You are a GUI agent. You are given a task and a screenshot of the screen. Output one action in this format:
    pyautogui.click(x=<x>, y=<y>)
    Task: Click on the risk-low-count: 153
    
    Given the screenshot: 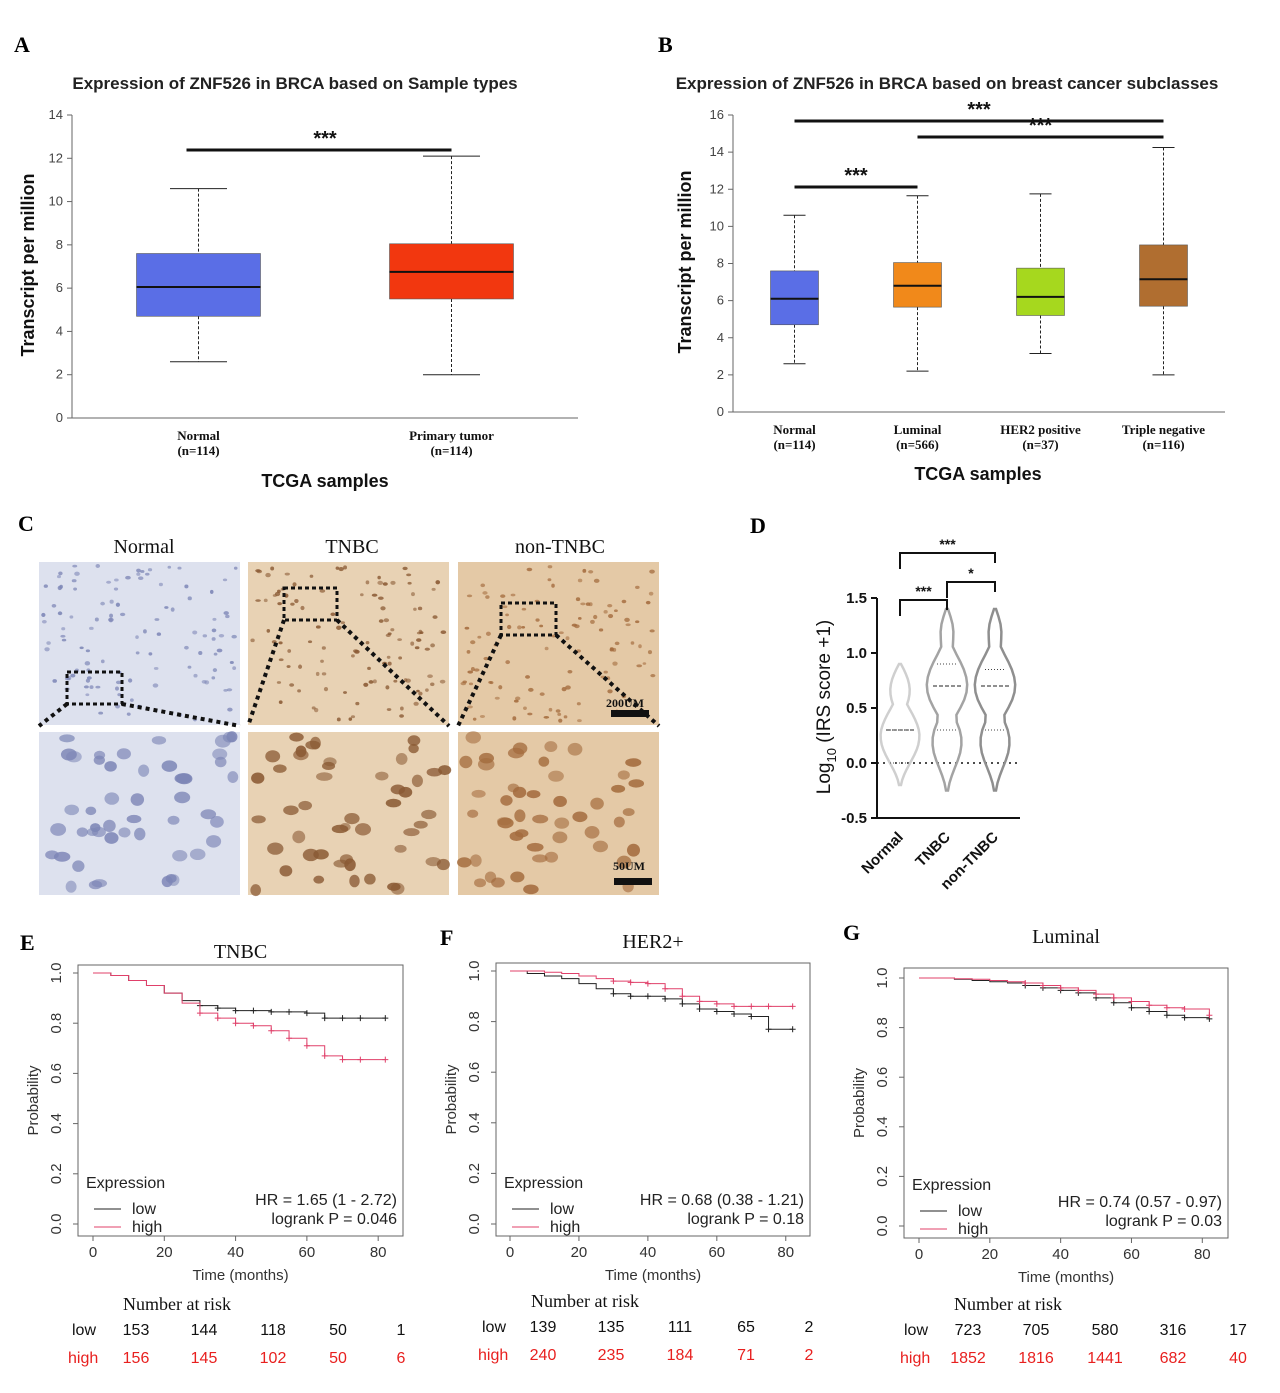 What is the action you would take?
    pyautogui.click(x=136, y=1330)
    